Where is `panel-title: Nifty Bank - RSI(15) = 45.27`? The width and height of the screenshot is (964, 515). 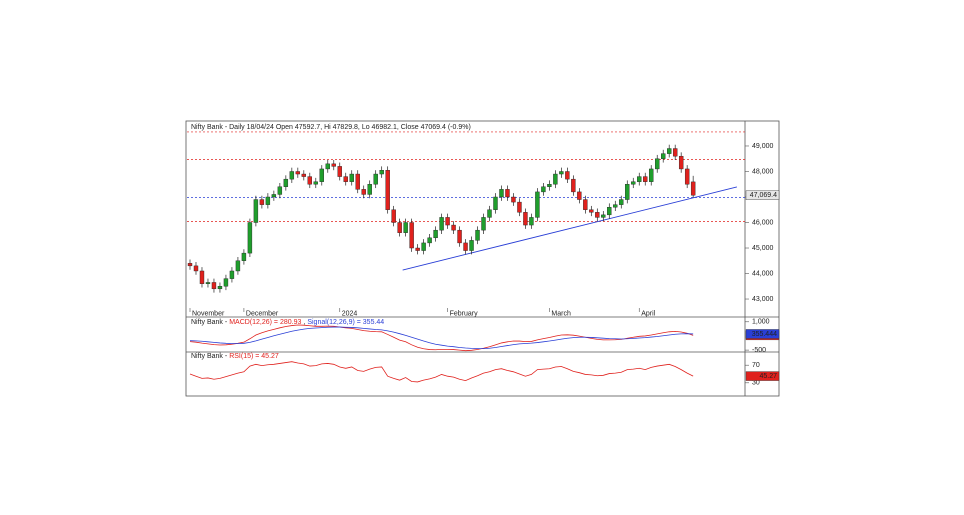
panel-title: Nifty Bank - RSI(15) = 45.27 is located at coordinates (235, 356).